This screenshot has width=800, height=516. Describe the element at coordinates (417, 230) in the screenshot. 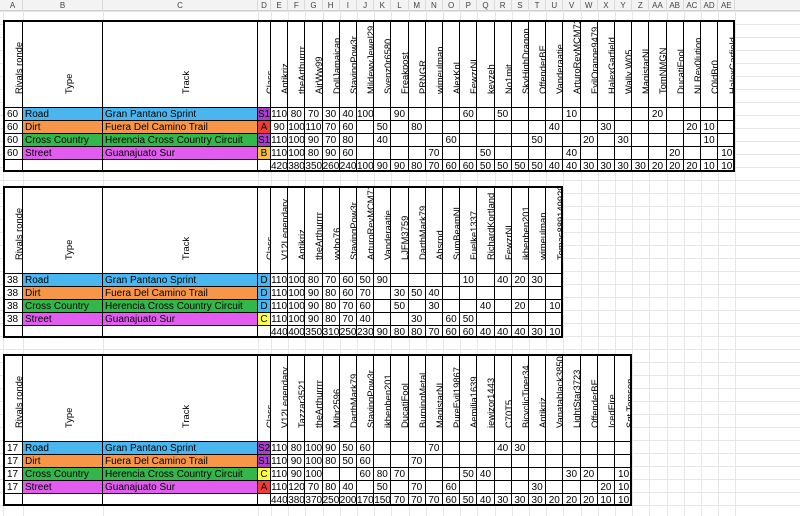

I see `header-player: DarthMark79` at that location.